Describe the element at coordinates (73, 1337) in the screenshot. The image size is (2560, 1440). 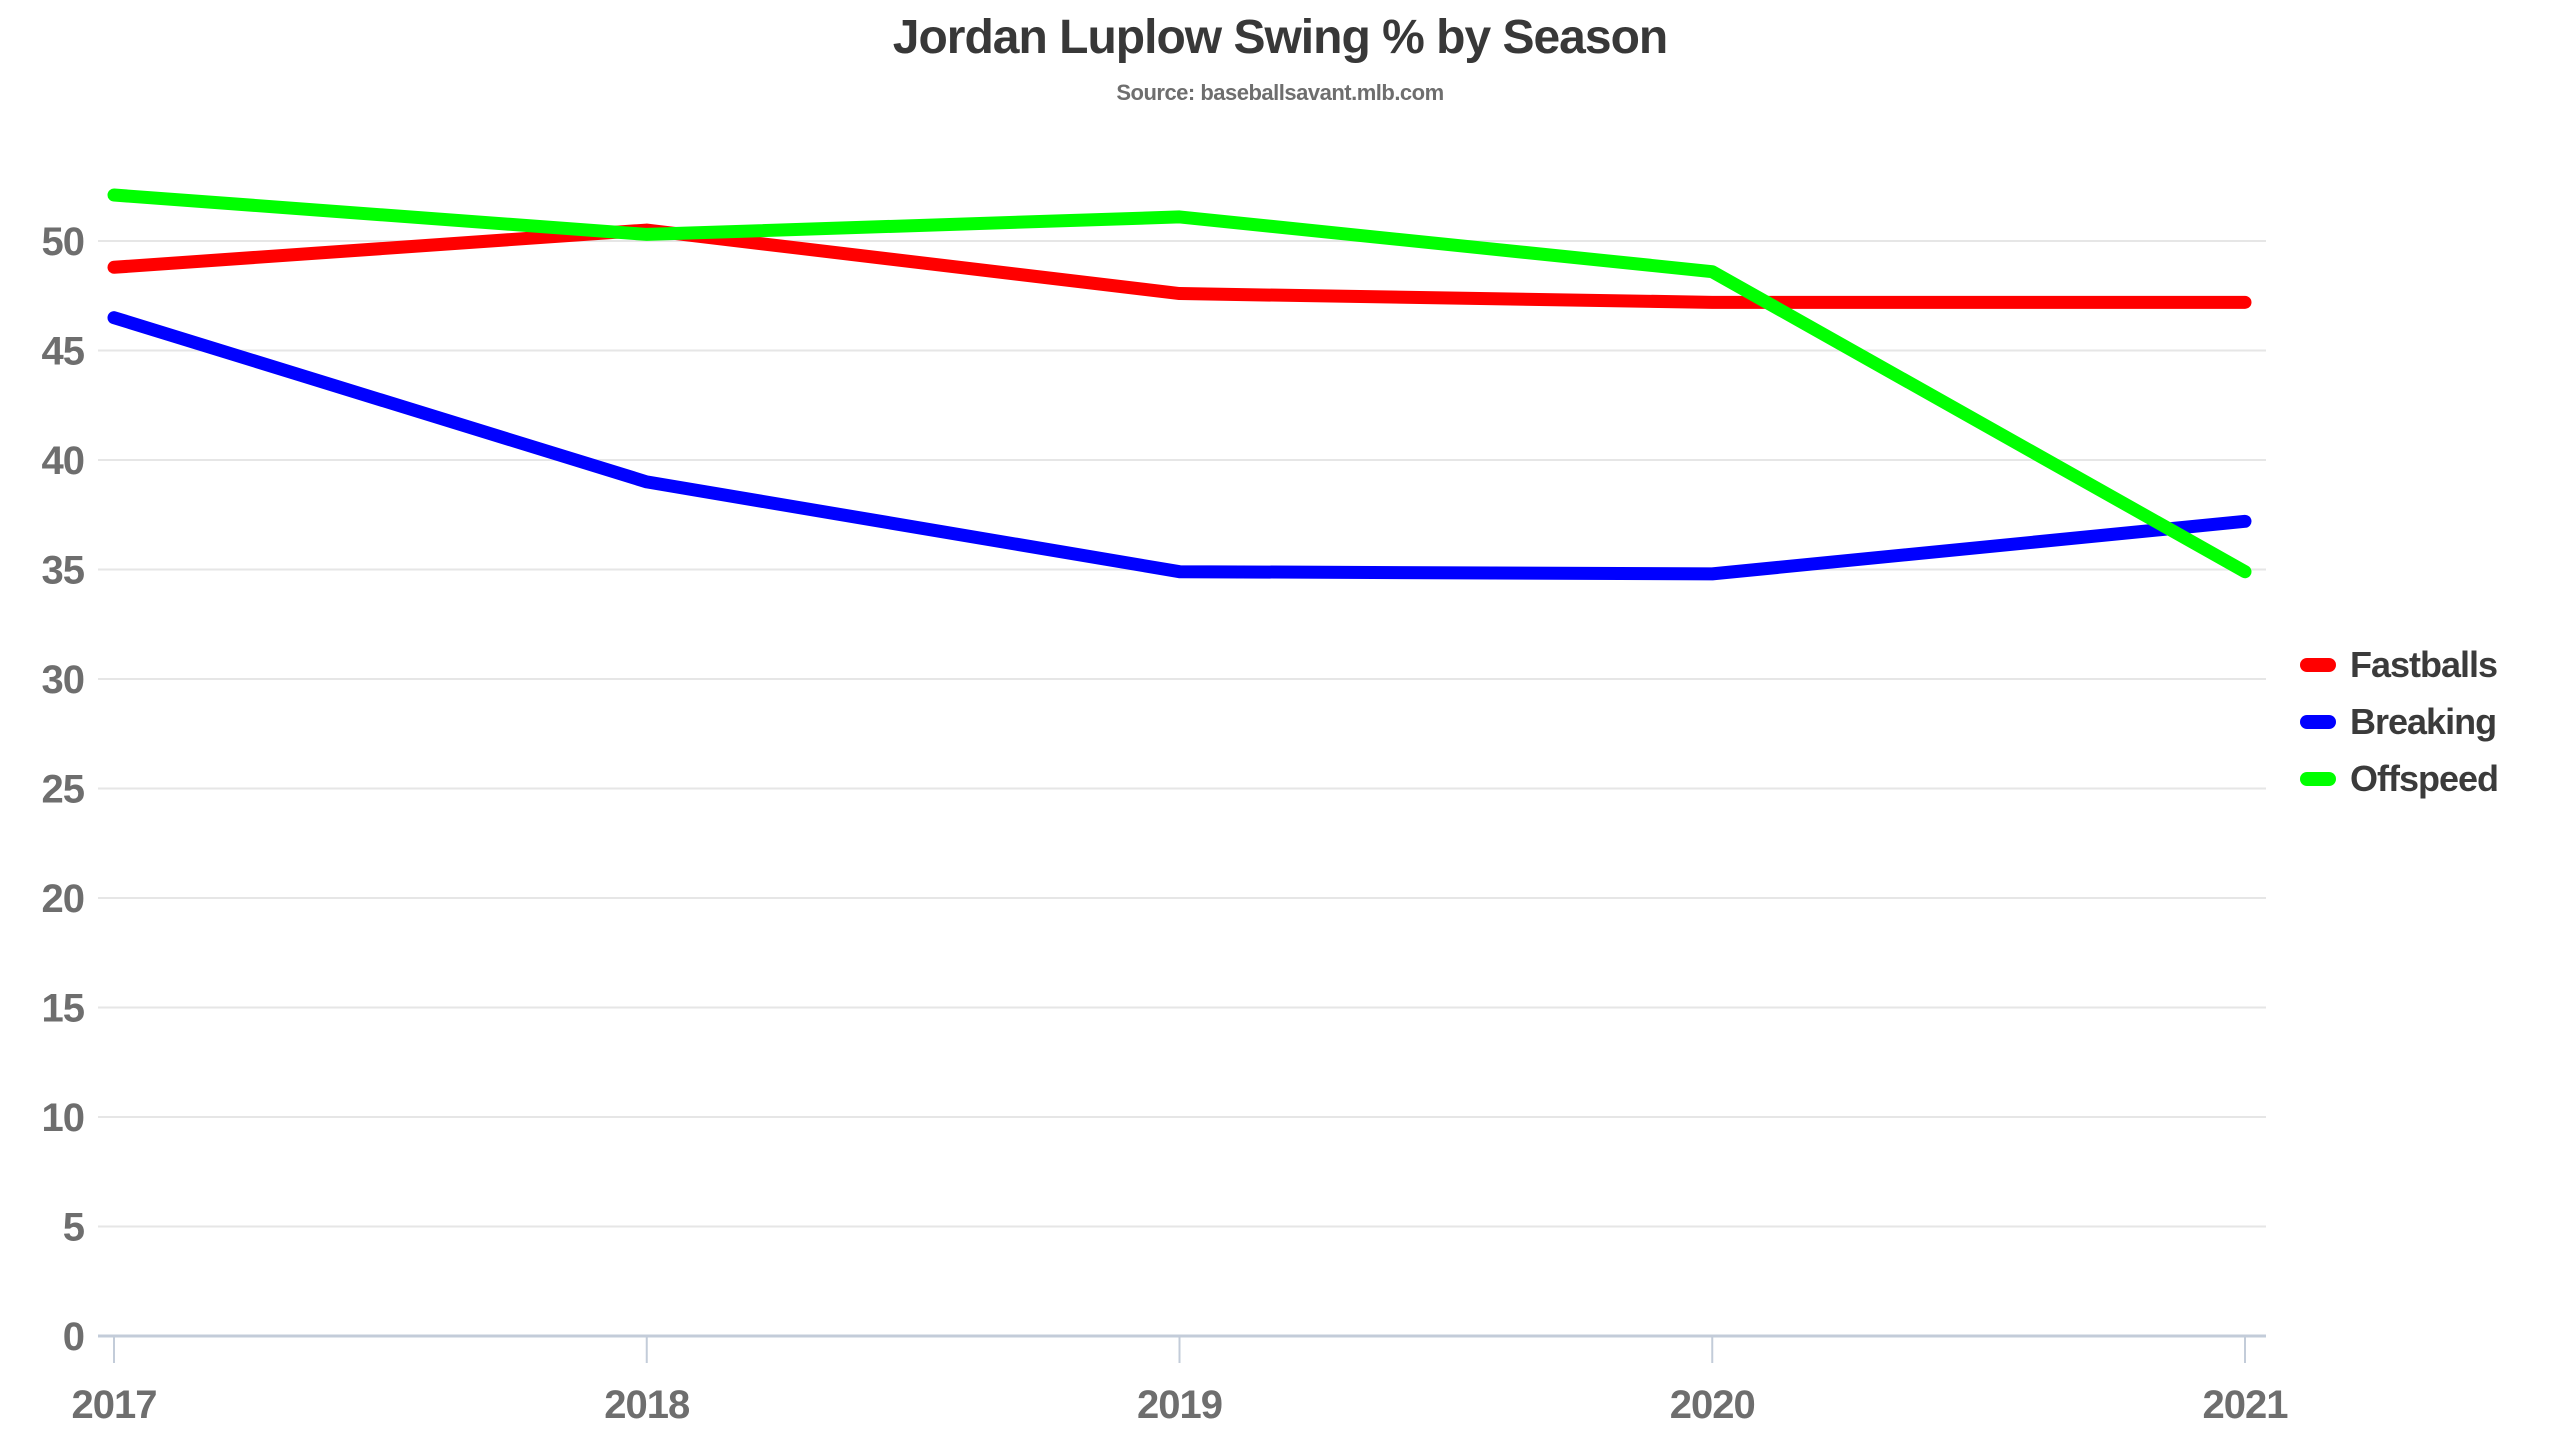
I see `y-axis-tick-label: 0` at that location.